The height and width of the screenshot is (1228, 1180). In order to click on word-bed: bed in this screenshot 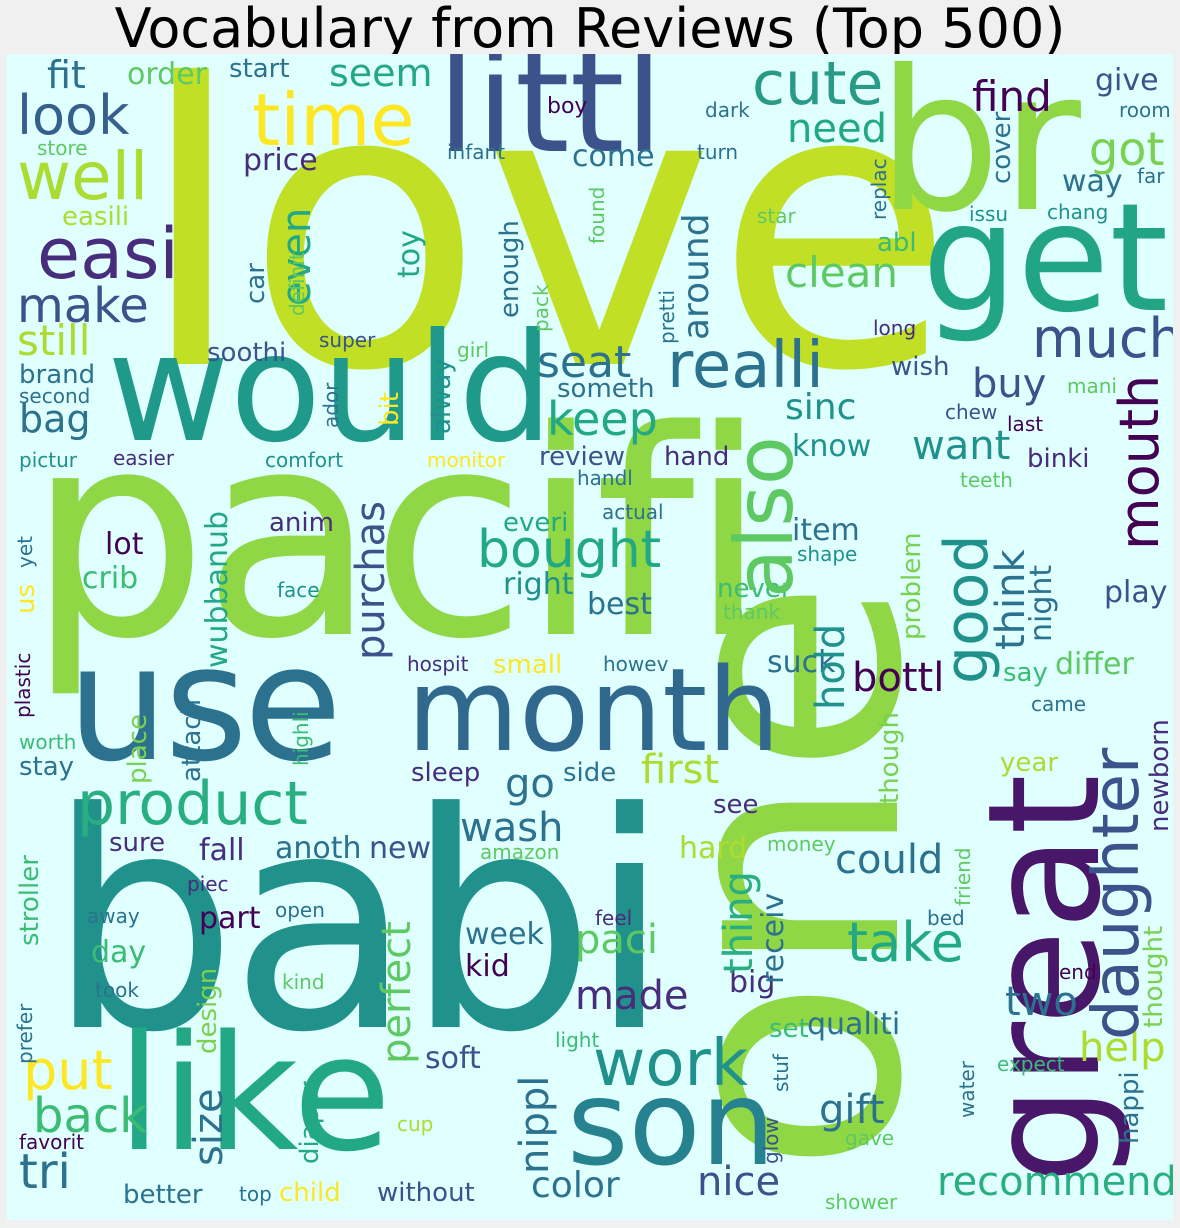, I will do `click(946, 918)`.